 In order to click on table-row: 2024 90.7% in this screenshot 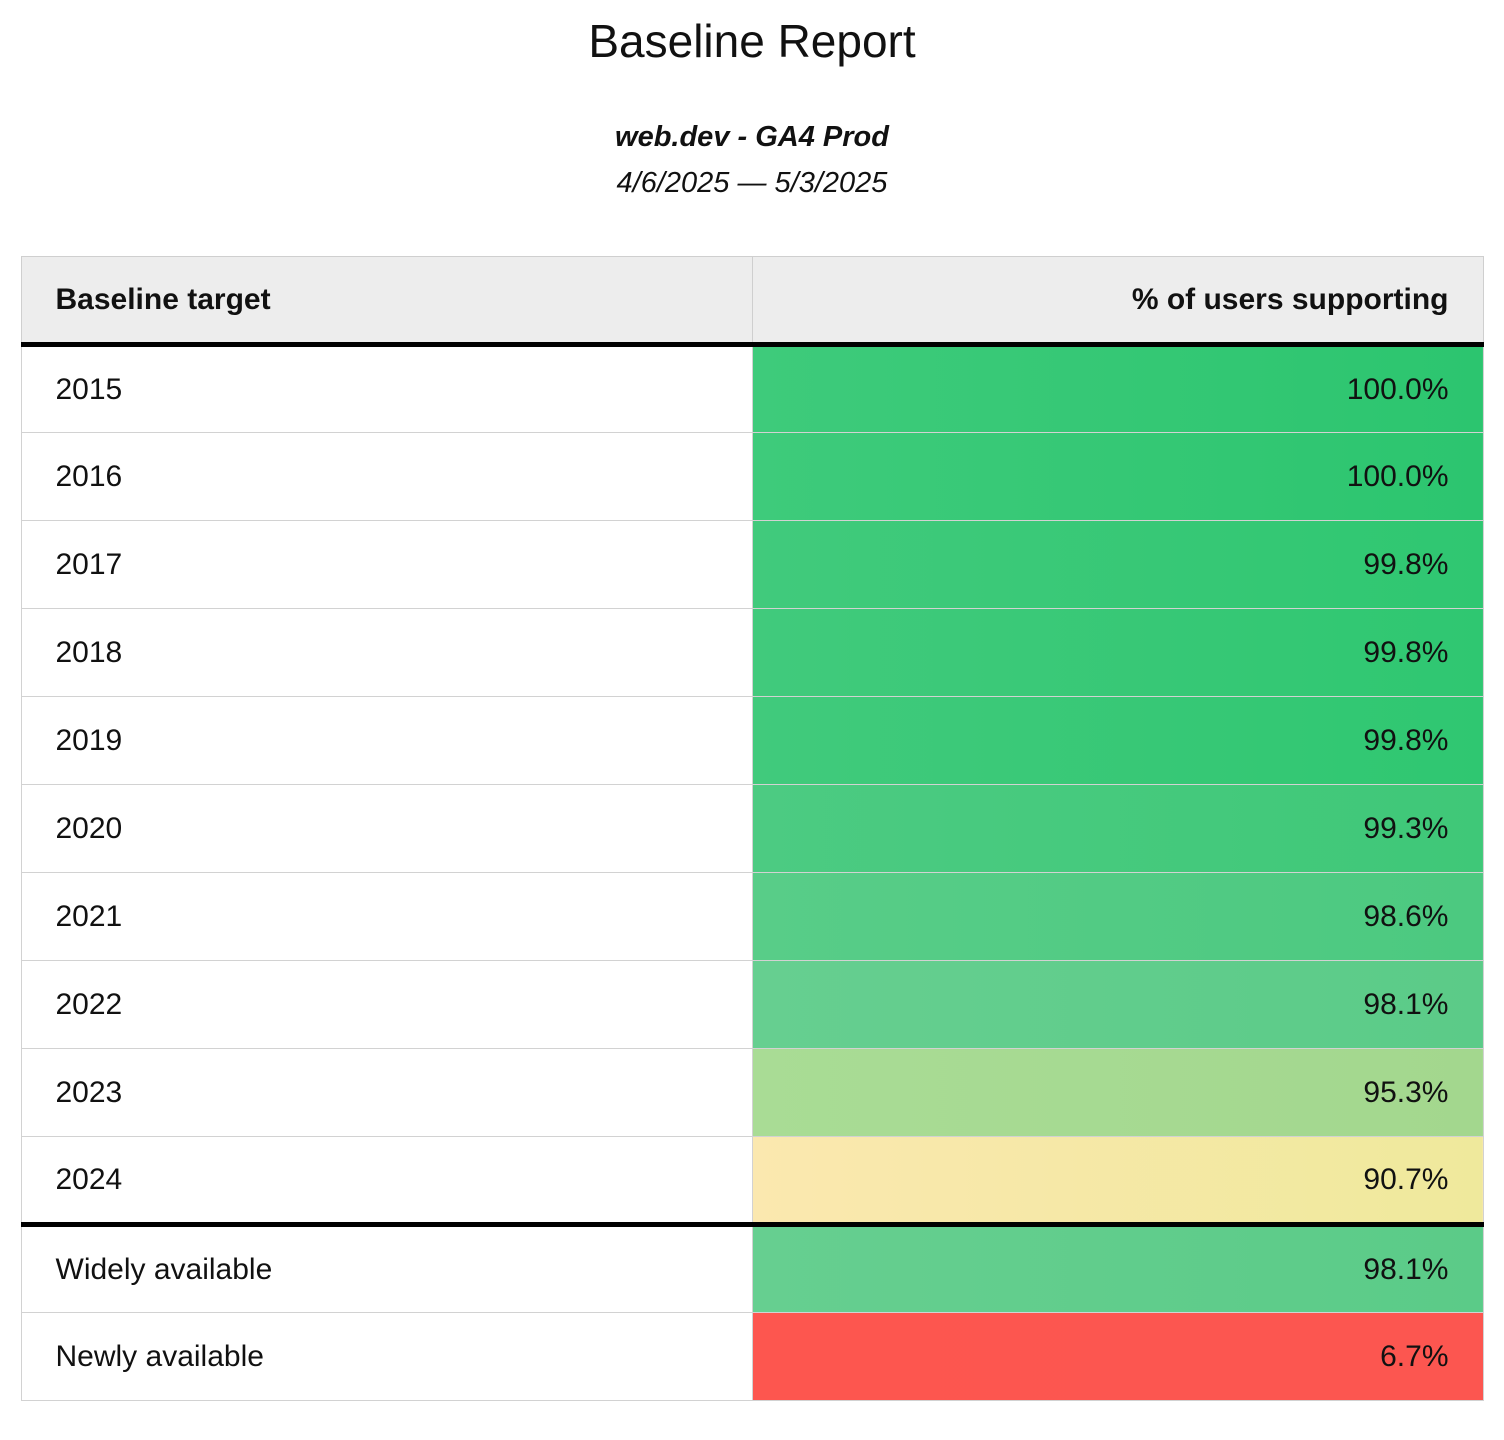, I will do `click(752, 1180)`.